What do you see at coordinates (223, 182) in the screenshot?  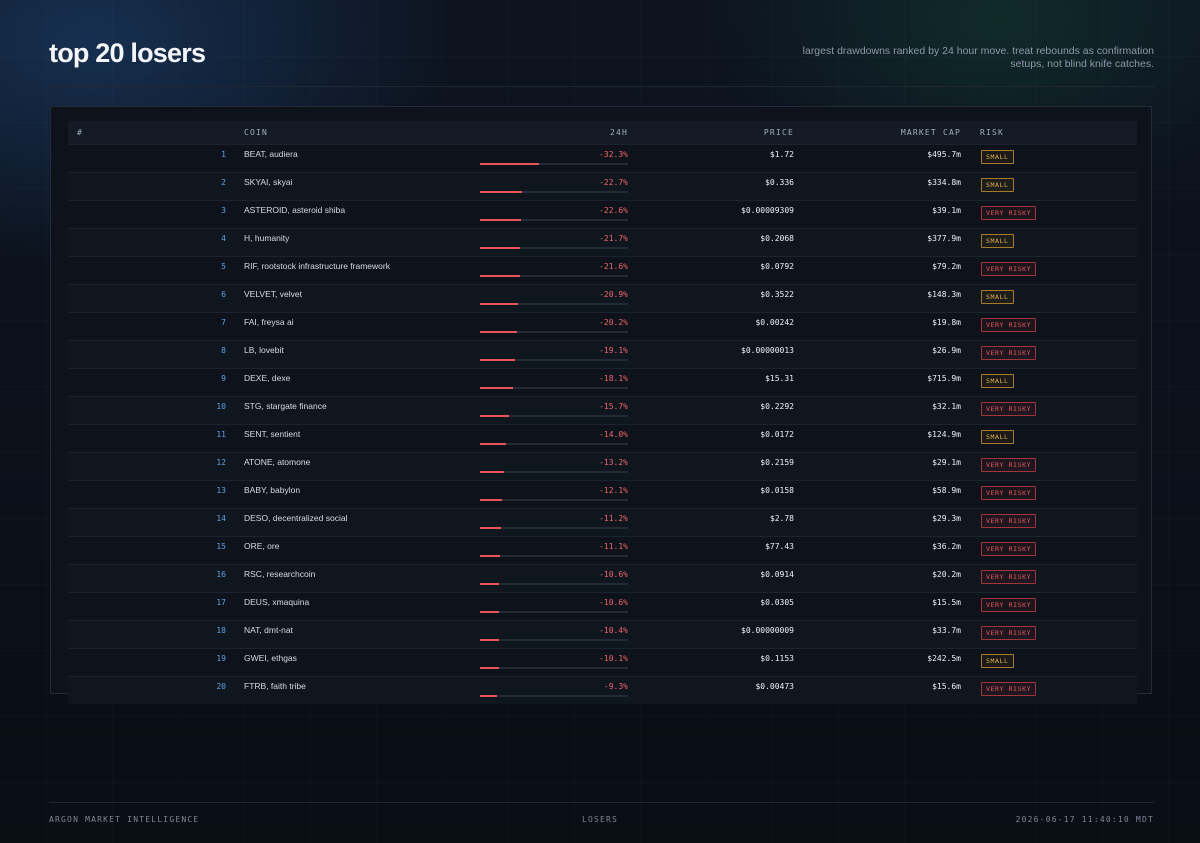 I see `rank-cell: 2` at bounding box center [223, 182].